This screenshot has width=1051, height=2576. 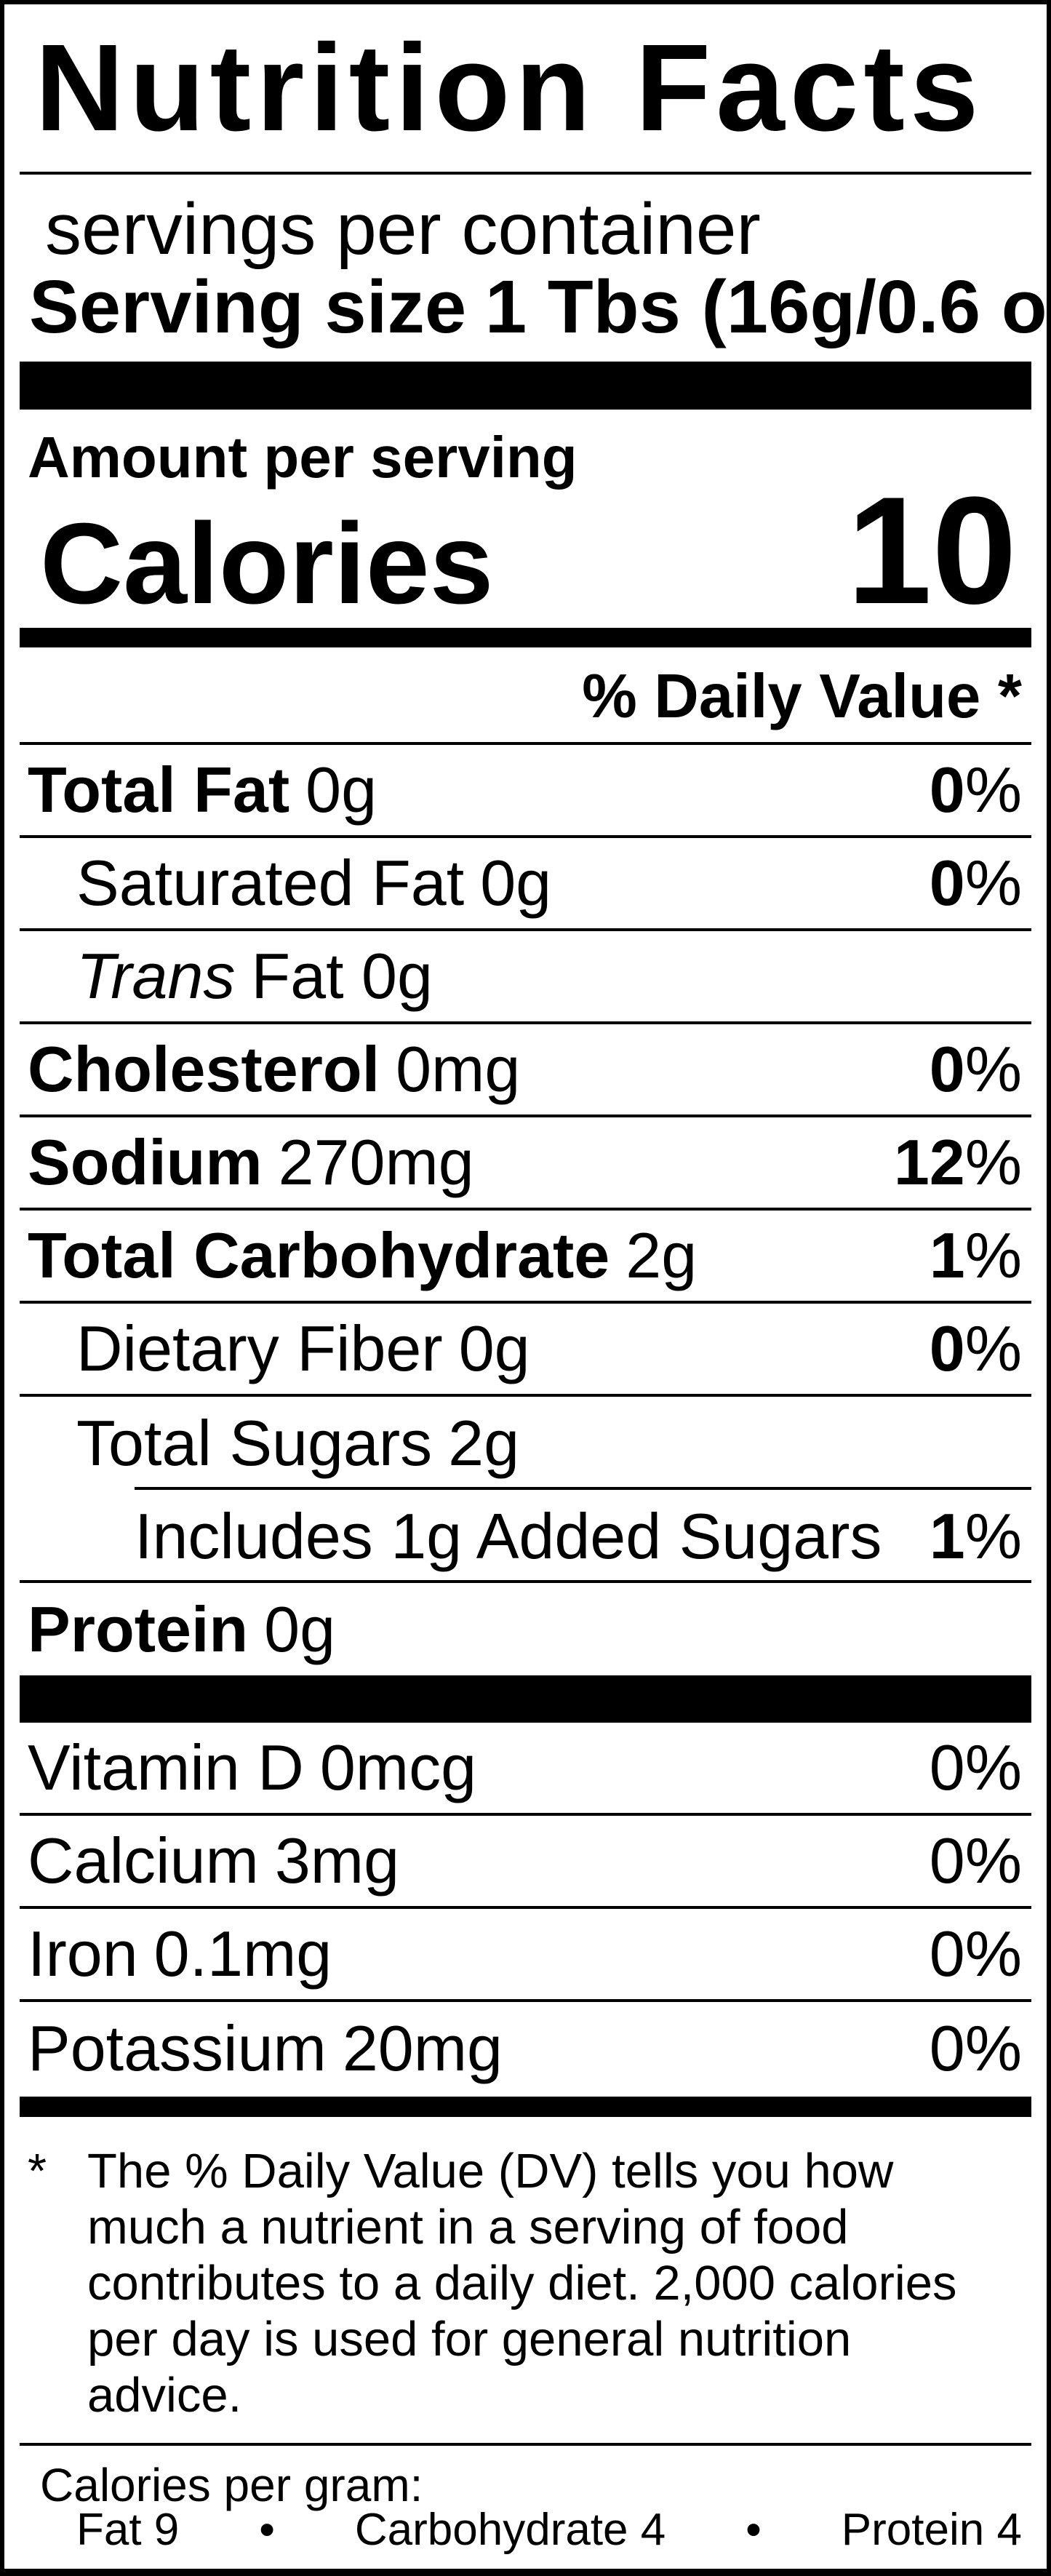 I want to click on vitamin-row-potassium: Potassium 20mg 0%, so click(x=525, y=2048).